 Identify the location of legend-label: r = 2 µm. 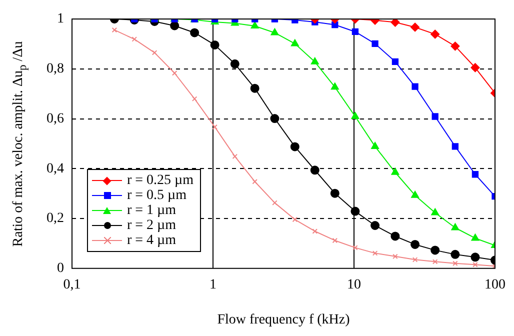
(151, 226).